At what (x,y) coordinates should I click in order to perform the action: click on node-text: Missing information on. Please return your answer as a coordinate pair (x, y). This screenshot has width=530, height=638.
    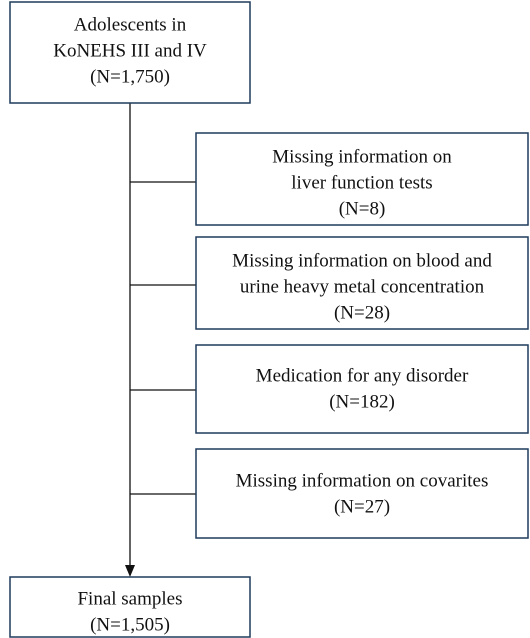
    Looking at the image, I should click on (362, 156).